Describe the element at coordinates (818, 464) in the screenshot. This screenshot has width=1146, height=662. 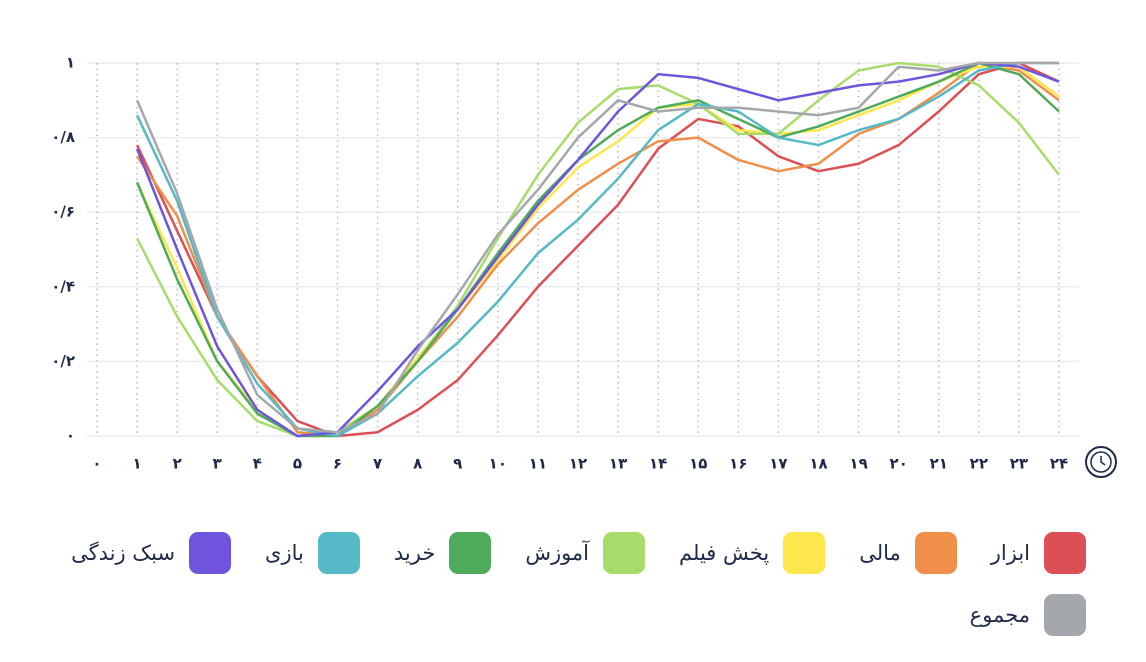
I see `x-tick-label: ۱۸` at that location.